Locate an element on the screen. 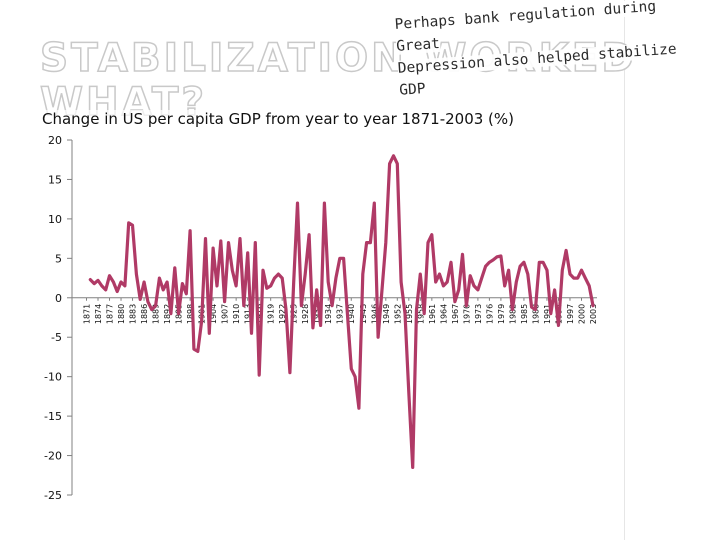  x-tick-label: 1916 is located at coordinates (259, 314).